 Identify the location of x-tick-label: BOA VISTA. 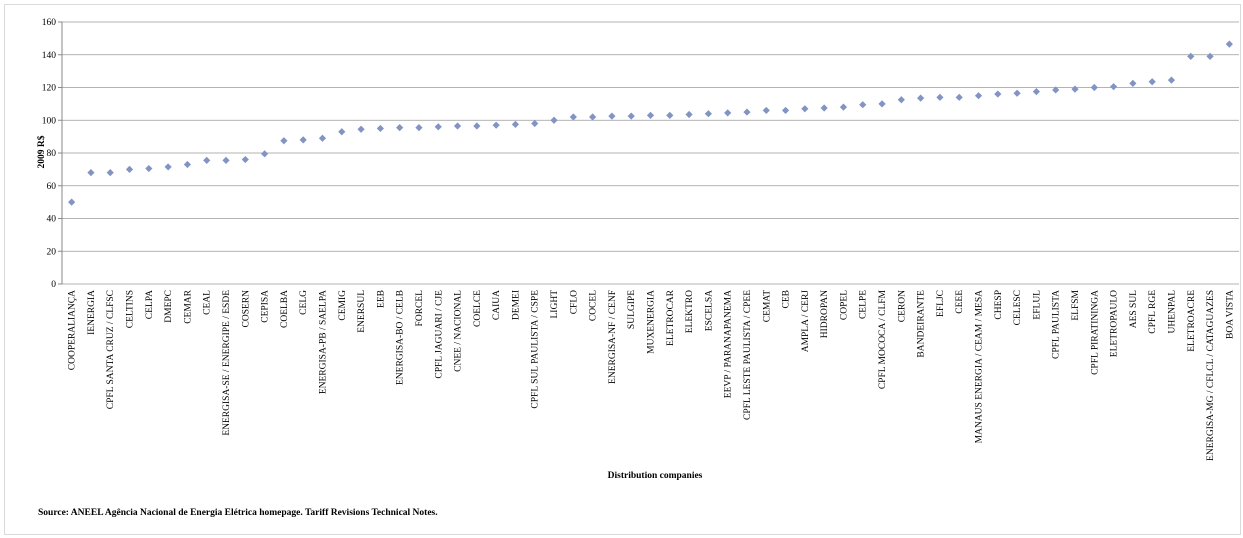
(1230, 314).